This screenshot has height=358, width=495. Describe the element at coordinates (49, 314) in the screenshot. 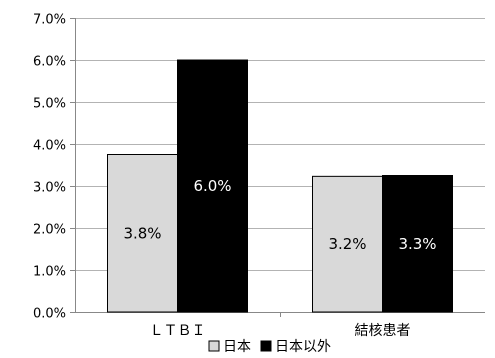

I see `y-tick-label: 0.0%` at that location.